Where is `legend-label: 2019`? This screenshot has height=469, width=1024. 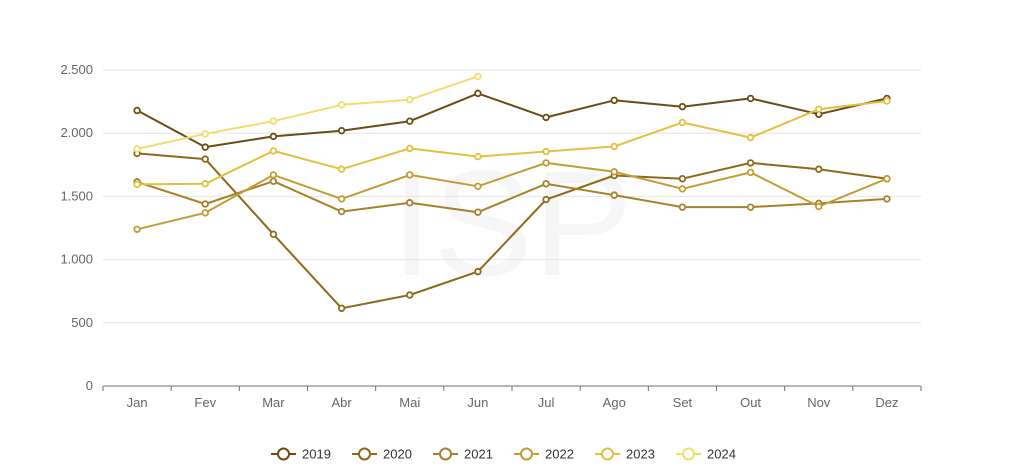
legend-label: 2019 is located at coordinates (316, 454).